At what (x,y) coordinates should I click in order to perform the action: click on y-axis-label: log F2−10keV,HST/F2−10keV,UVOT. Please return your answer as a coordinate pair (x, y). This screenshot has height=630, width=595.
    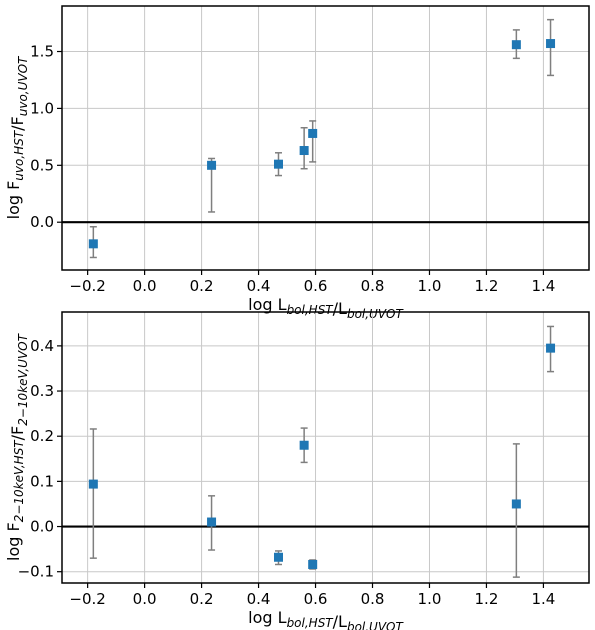
    Looking at the image, I should click on (17, 446).